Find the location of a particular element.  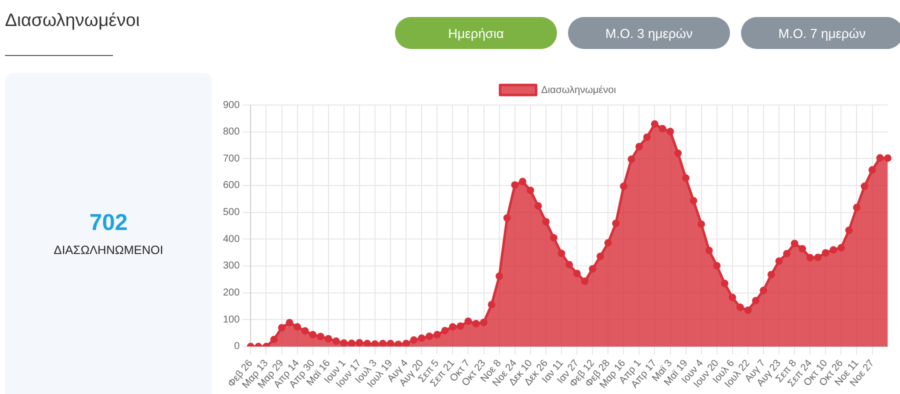

y-tick-label: 900 is located at coordinates (231, 105).